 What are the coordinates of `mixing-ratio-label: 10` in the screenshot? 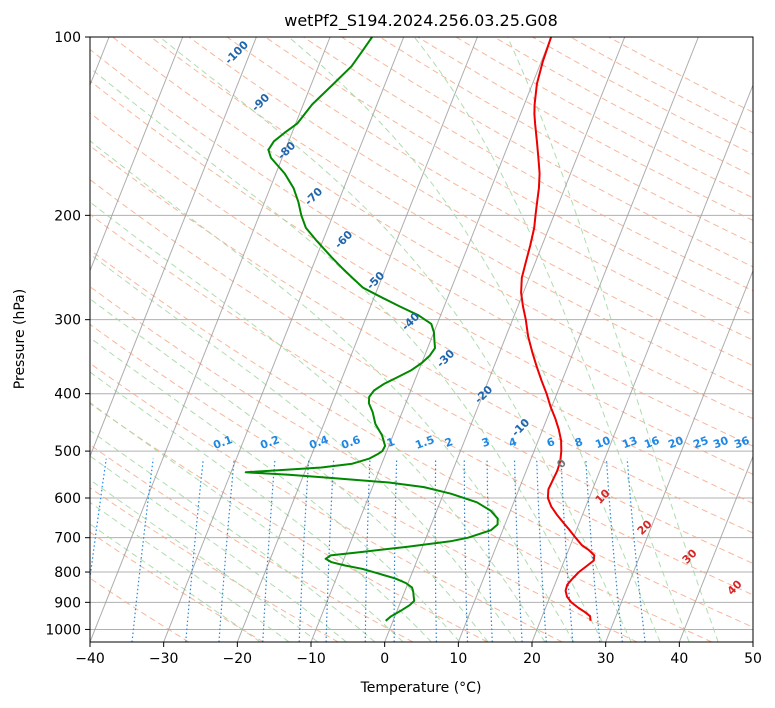 It's located at (602, 443).